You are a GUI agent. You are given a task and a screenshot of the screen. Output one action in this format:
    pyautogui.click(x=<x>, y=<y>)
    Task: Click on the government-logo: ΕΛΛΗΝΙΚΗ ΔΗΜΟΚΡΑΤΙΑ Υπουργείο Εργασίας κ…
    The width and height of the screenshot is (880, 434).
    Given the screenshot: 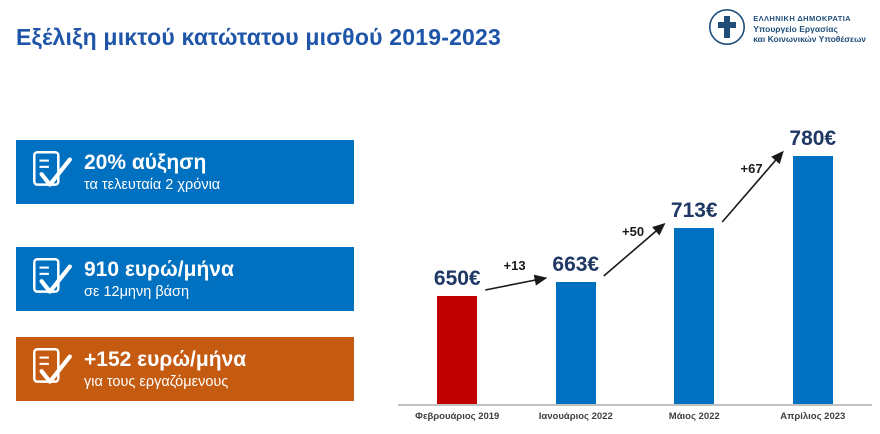 What is the action you would take?
    pyautogui.click(x=787, y=29)
    